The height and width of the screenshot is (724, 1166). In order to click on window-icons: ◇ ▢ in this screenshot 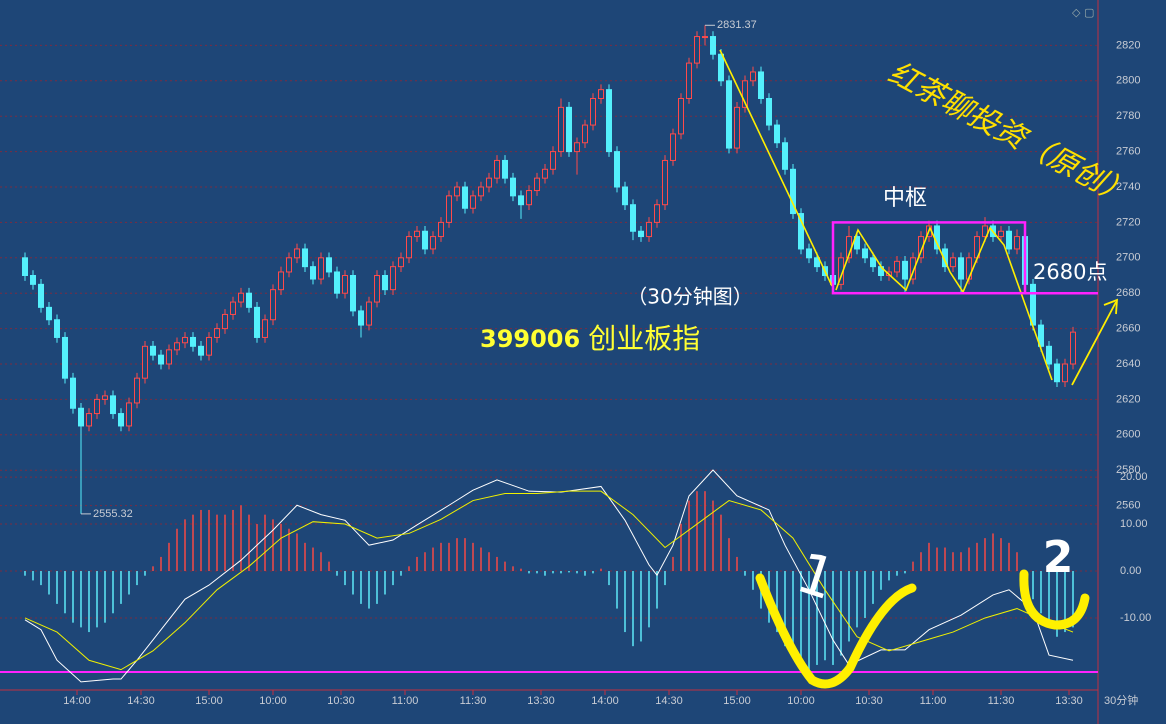, I will do `click(1083, 12)`.